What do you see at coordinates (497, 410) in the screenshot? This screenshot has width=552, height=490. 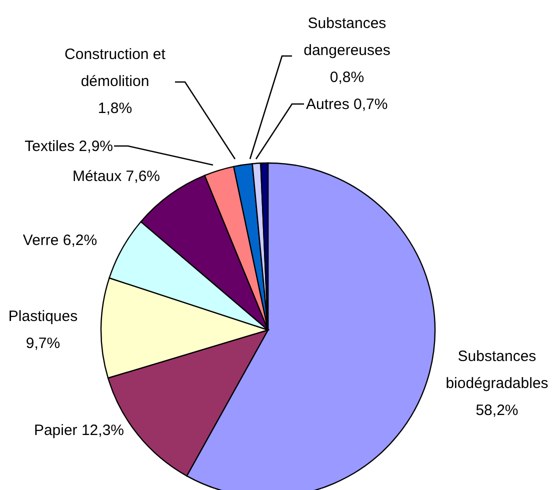 I see `data-label: 58,2%` at bounding box center [497, 410].